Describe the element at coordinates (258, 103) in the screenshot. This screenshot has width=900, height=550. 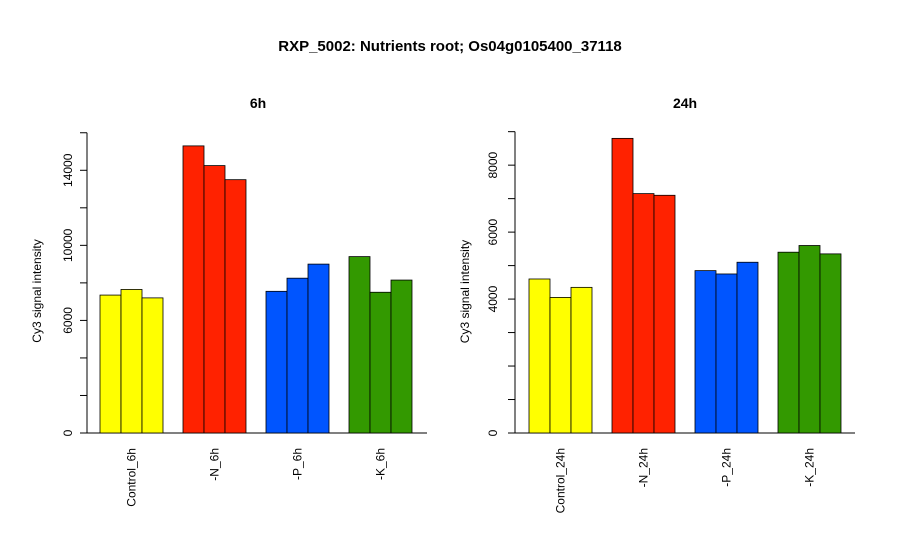
I see `panel-title: 6h` at that location.